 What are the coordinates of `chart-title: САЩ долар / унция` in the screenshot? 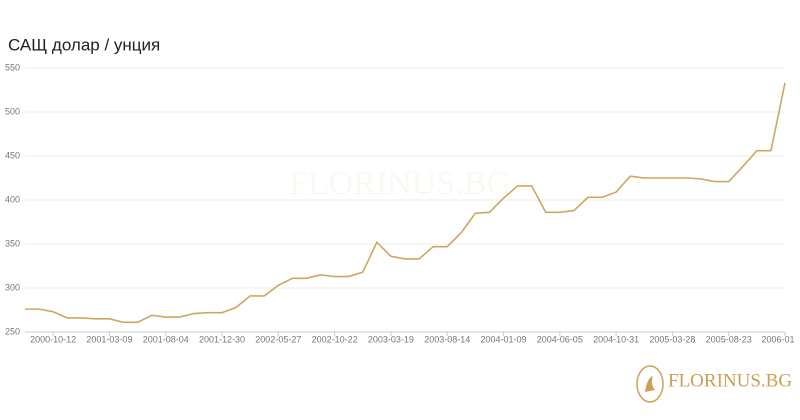 It's located at (84, 44).